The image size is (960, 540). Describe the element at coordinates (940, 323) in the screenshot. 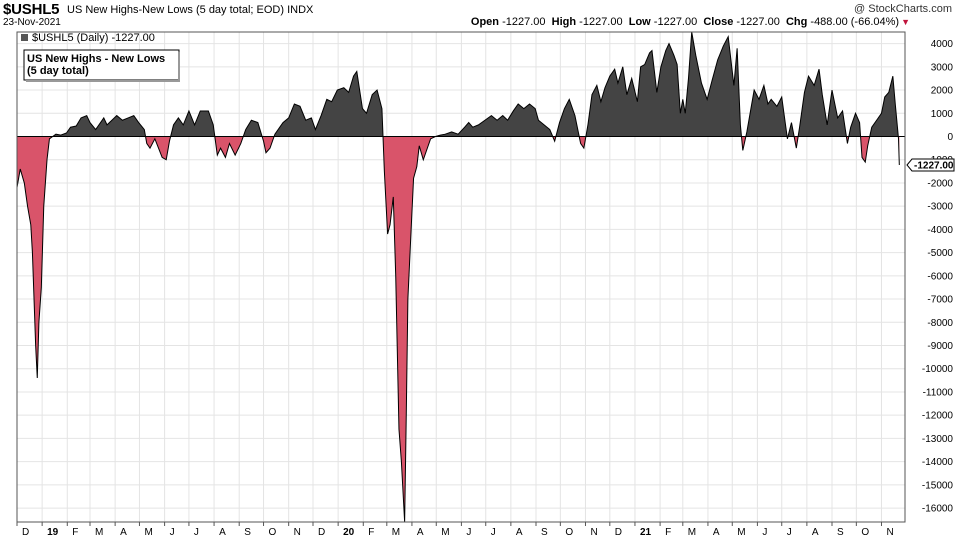

I see `y-tick-label: -8000` at that location.